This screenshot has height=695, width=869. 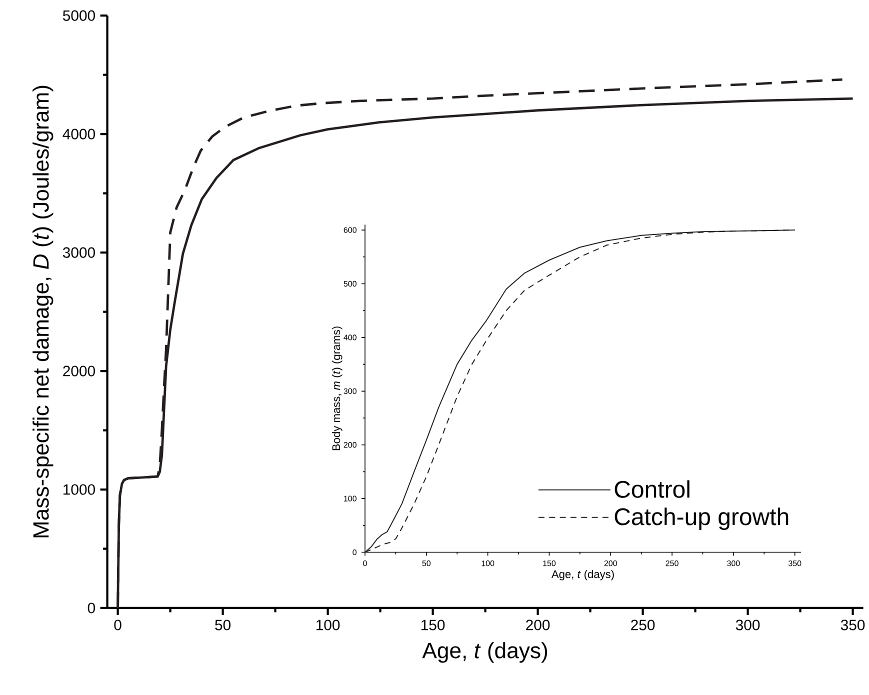 I want to click on y-tick-label: 500, so click(x=350, y=283).